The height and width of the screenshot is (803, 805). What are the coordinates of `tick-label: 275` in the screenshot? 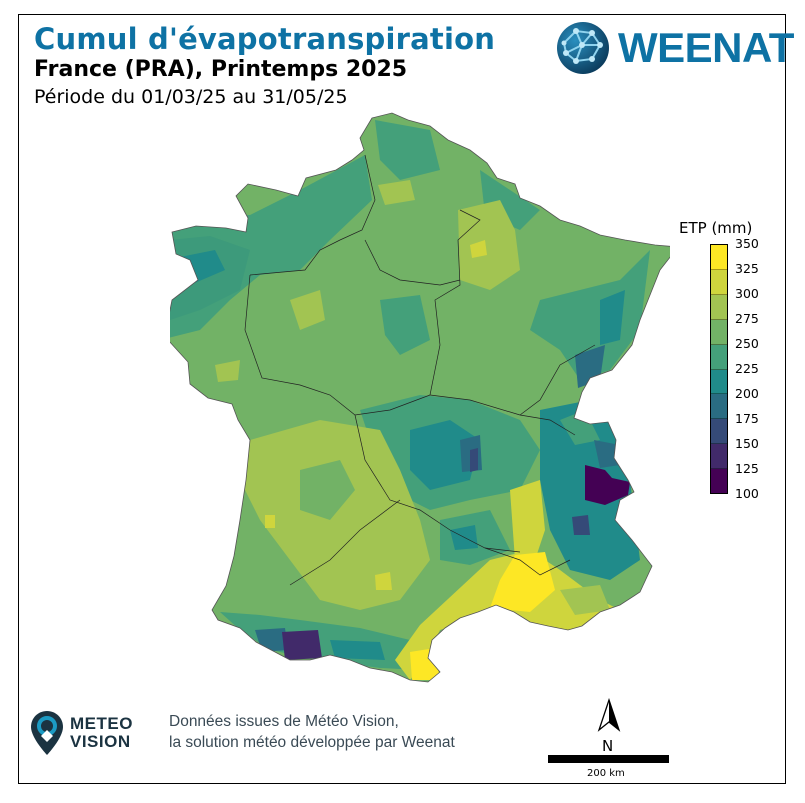 It's located at (747, 318).